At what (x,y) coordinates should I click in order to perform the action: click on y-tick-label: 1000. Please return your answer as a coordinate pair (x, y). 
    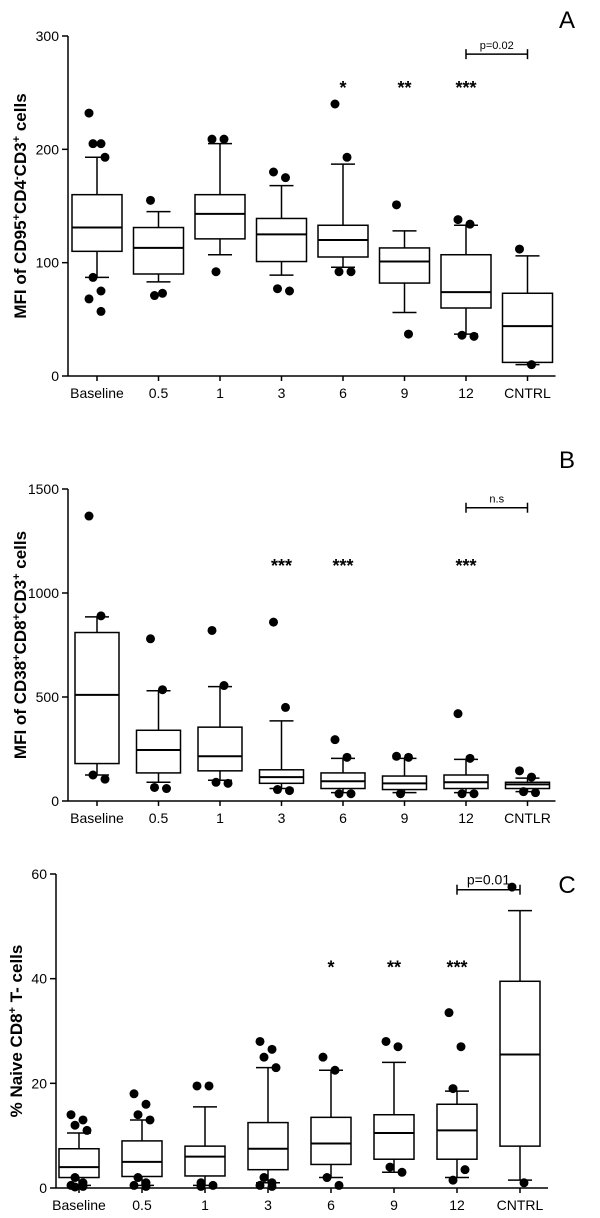
    Looking at the image, I should click on (43, 593).